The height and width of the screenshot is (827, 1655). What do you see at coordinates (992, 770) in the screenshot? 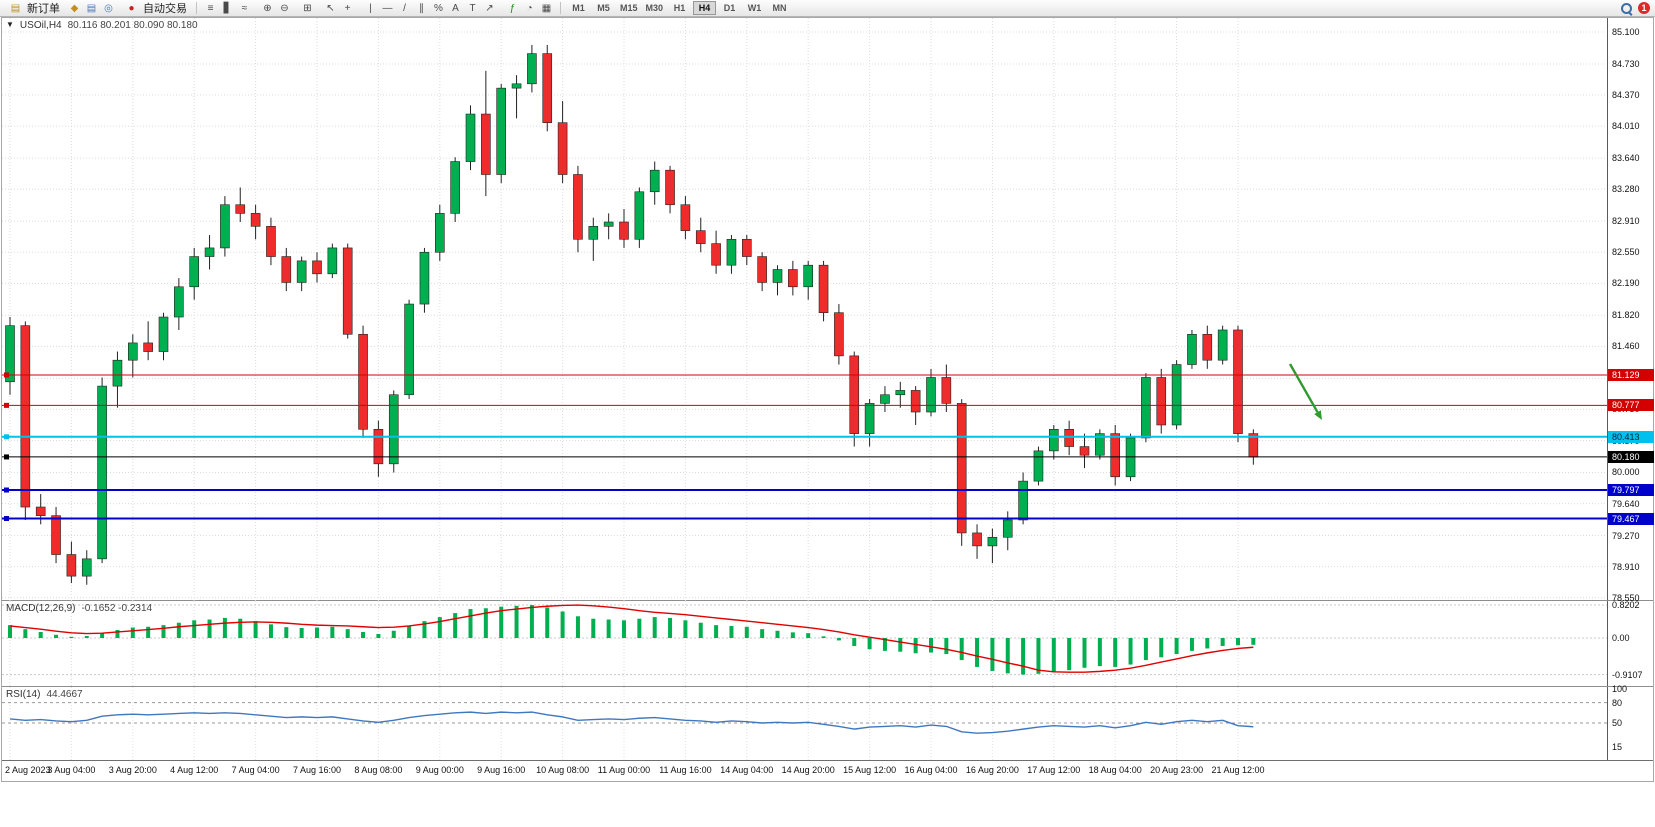
I see `time-label: 16 Aug 20:00` at bounding box center [992, 770].